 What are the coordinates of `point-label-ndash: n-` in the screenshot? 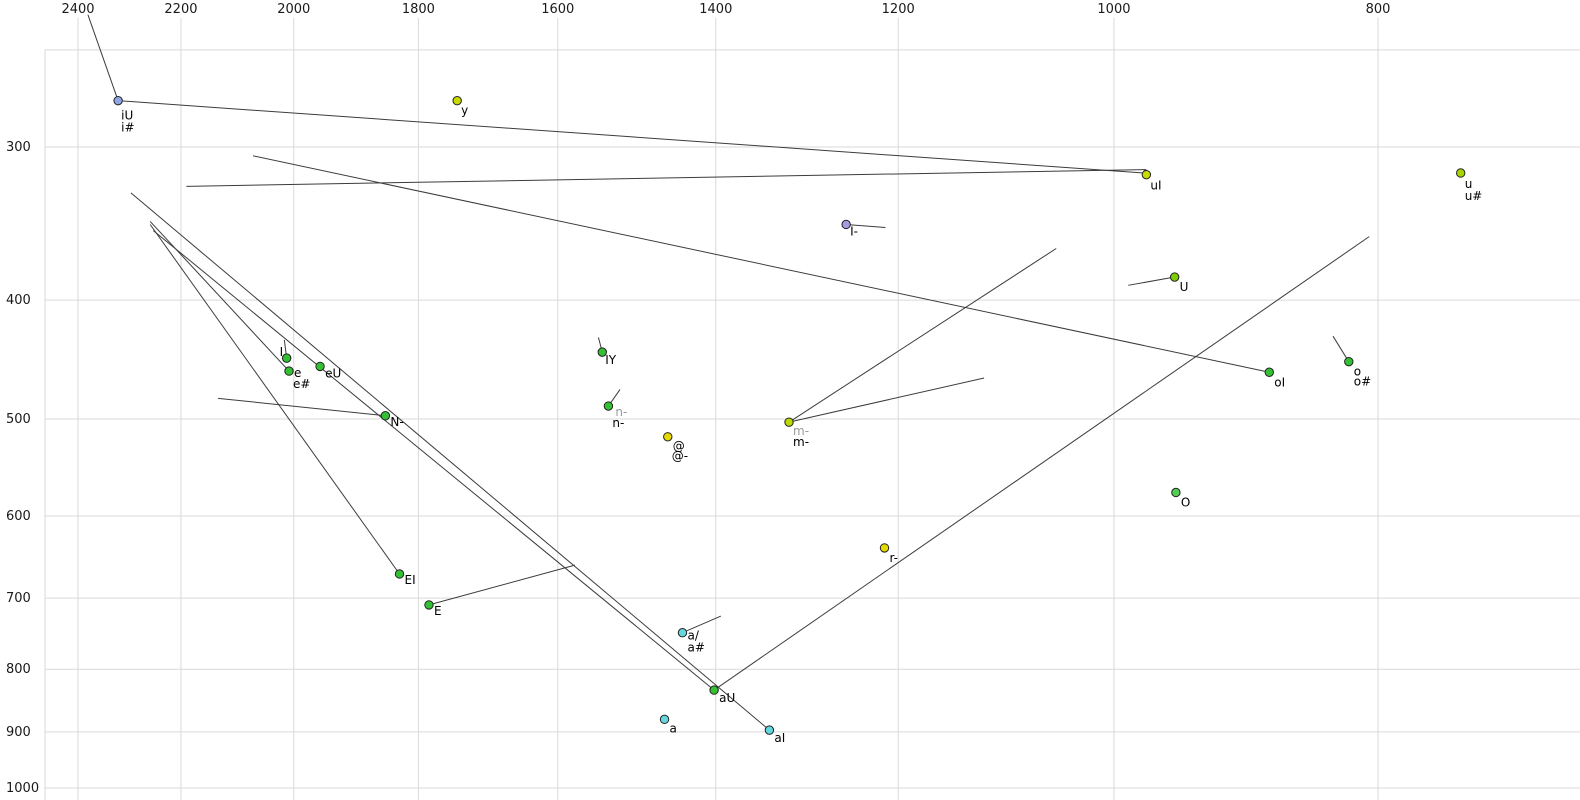 It's located at (621, 412).